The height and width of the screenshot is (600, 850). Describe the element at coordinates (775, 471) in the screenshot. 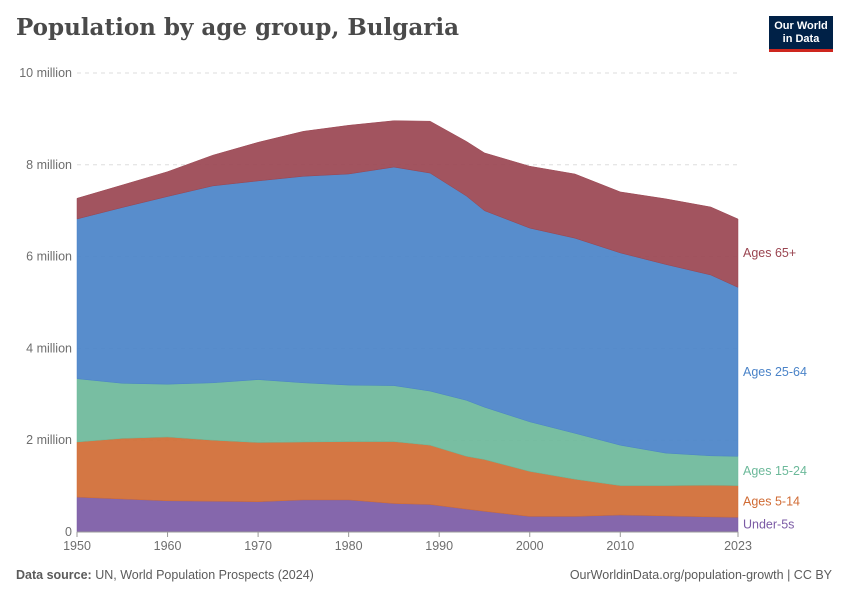

I see `series-label: Ages 15-24` at that location.